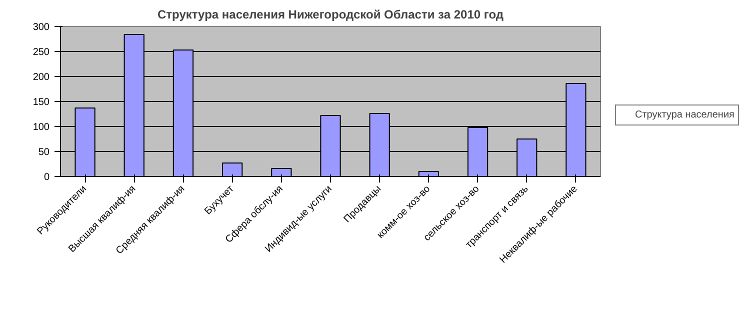 The image size is (756, 327). Describe the element at coordinates (47, 177) in the screenshot. I see `y-tick-label: 0` at that location.